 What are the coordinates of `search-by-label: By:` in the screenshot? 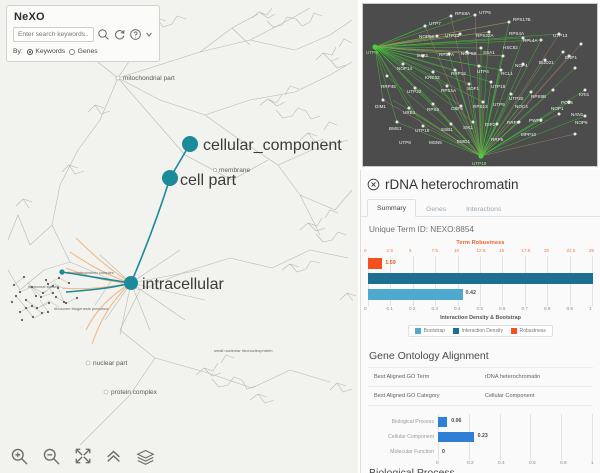 It's located at (18, 51).